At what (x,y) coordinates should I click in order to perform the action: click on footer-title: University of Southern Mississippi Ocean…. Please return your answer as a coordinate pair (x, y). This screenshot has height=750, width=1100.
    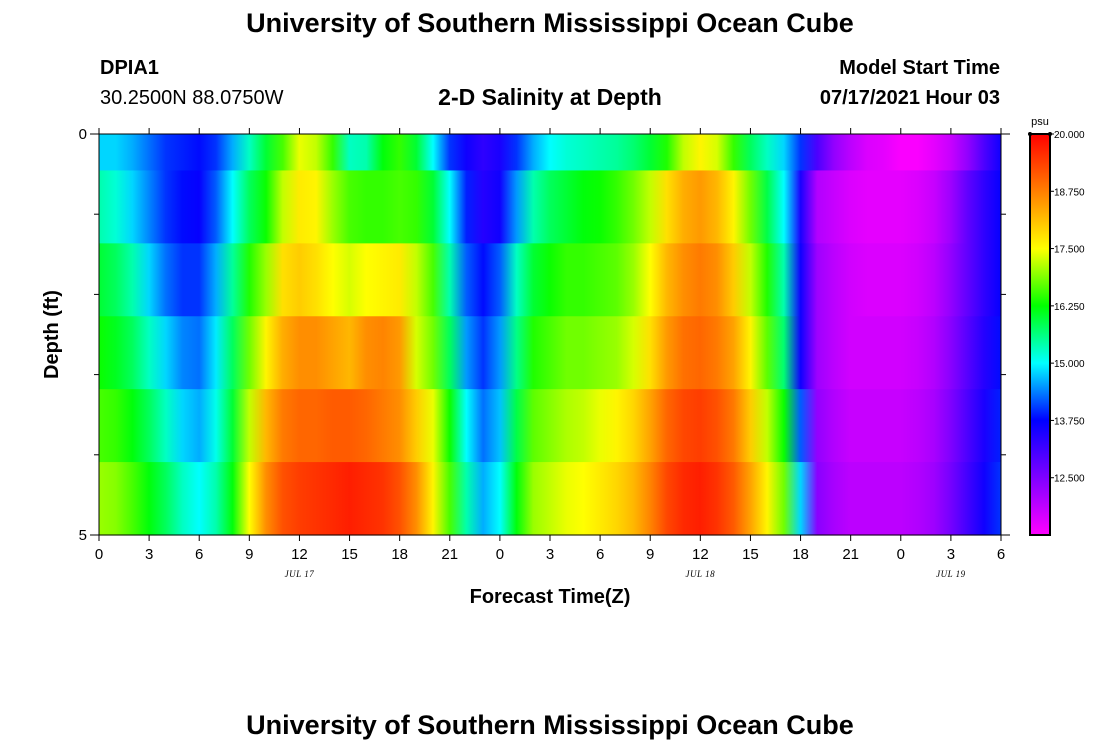
    Looking at the image, I should click on (550, 725).